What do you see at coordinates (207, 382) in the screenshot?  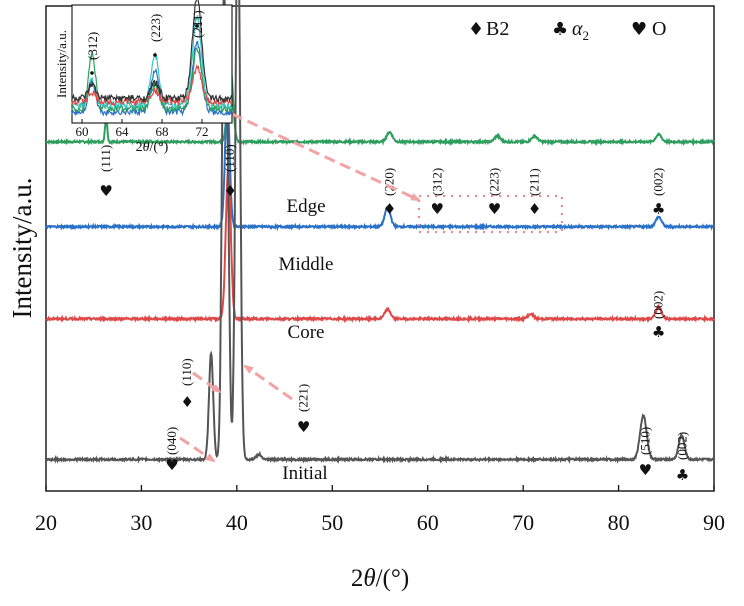 I see `arrow-110-initial` at bounding box center [207, 382].